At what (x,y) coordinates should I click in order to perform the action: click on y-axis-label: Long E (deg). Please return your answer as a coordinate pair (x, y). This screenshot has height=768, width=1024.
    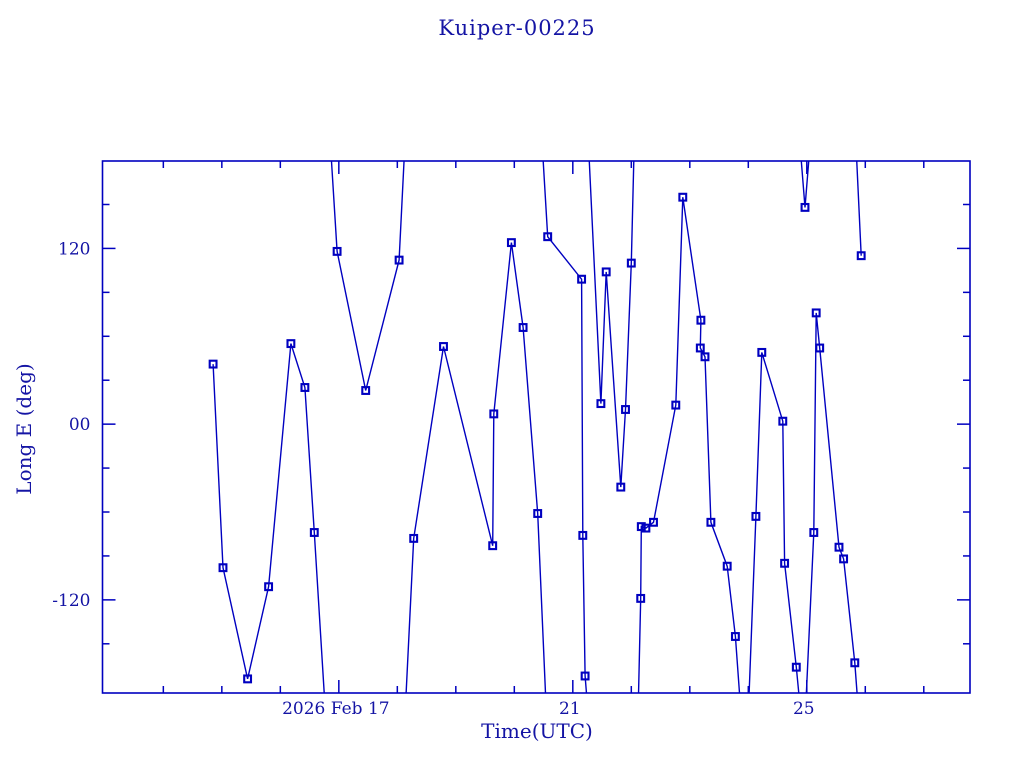
    Looking at the image, I should click on (24, 429).